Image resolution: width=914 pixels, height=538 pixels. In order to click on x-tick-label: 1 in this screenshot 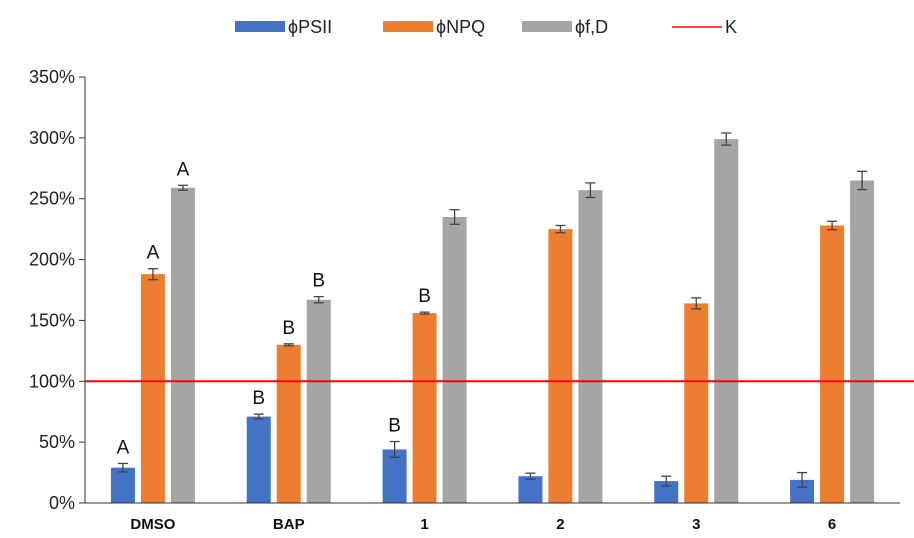, I will do `click(424, 524)`.